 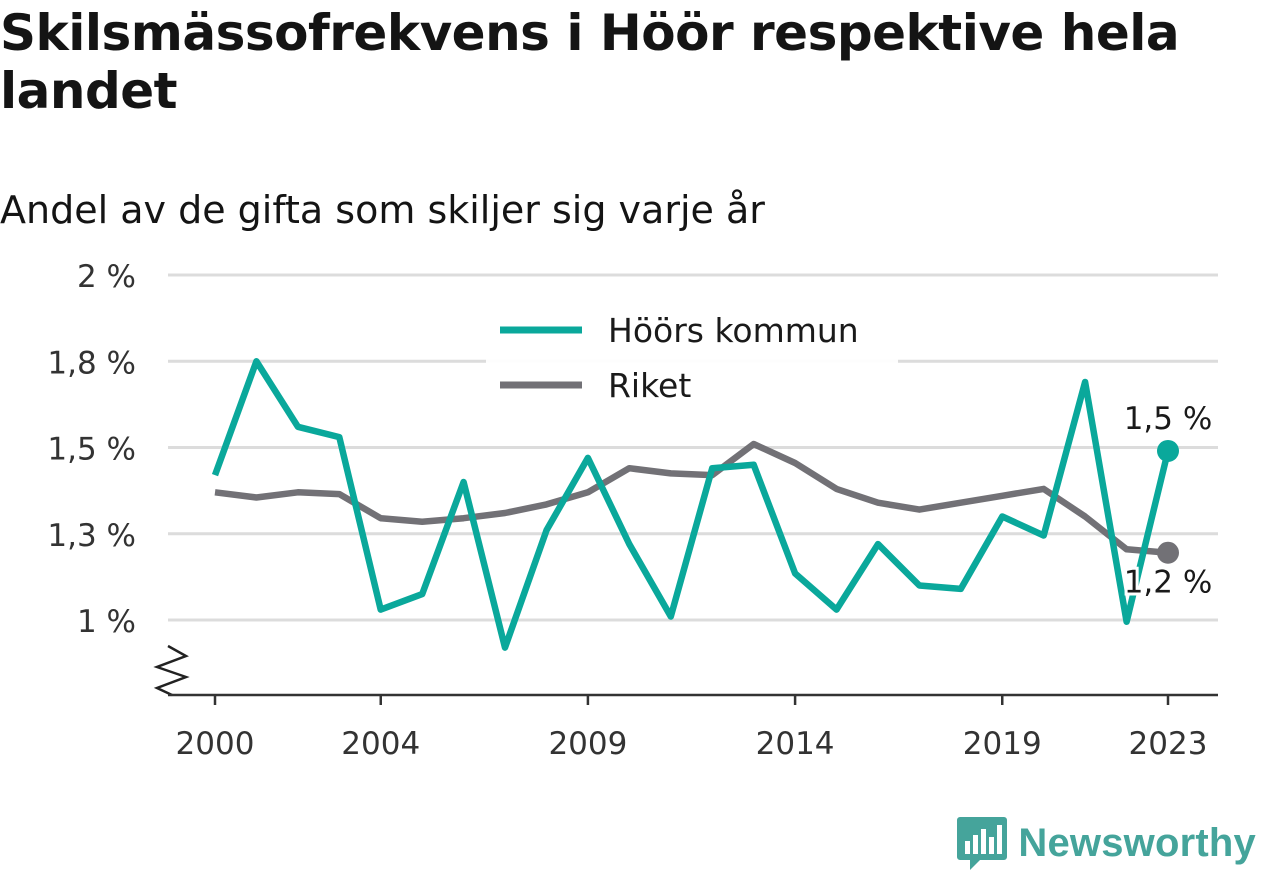 What do you see at coordinates (1168, 419) in the screenshot?
I see `end-label-hoor: 1,5 %` at bounding box center [1168, 419].